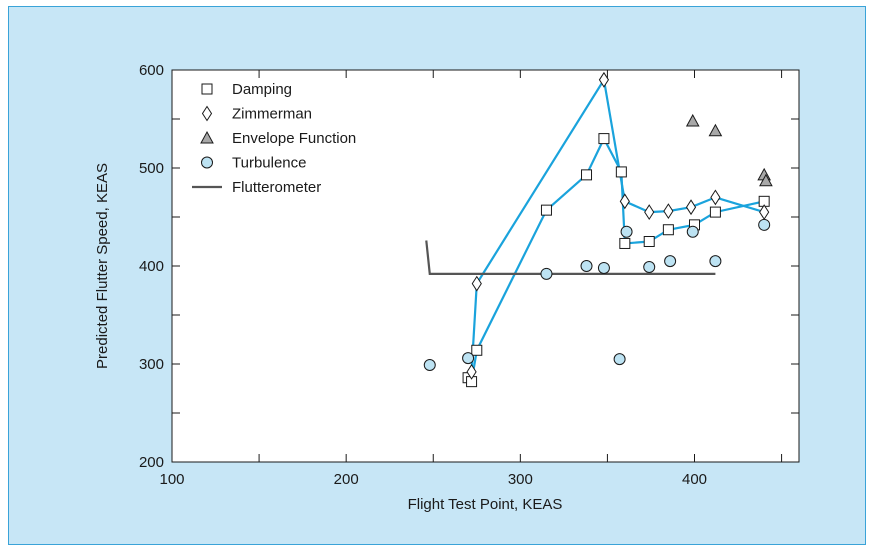 The height and width of the screenshot is (553, 875). What do you see at coordinates (346, 479) in the screenshot?
I see `x-tick-label: 200` at bounding box center [346, 479].